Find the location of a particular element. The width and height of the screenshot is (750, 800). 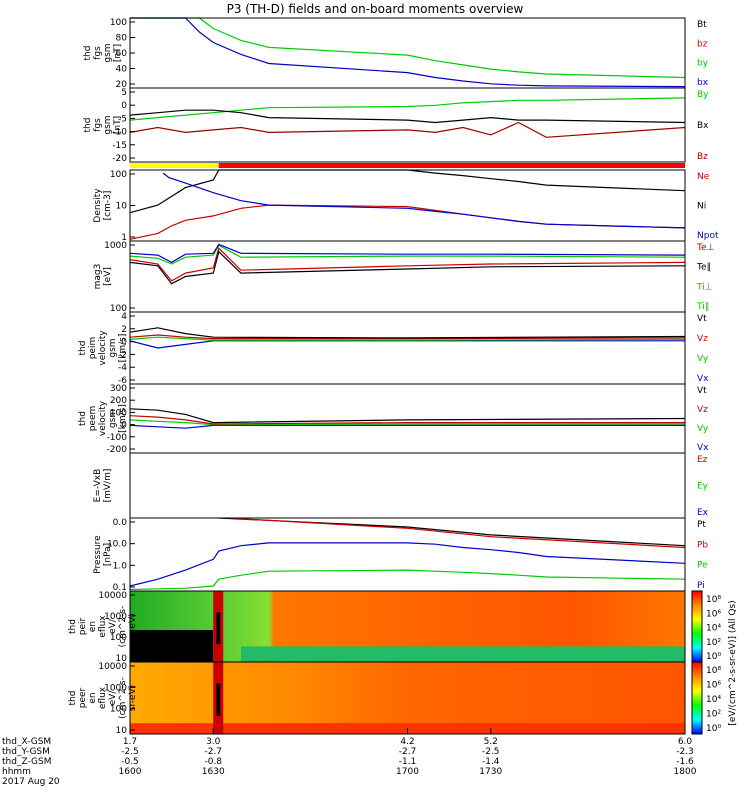

legend-entry: bx is located at coordinates (703, 83).